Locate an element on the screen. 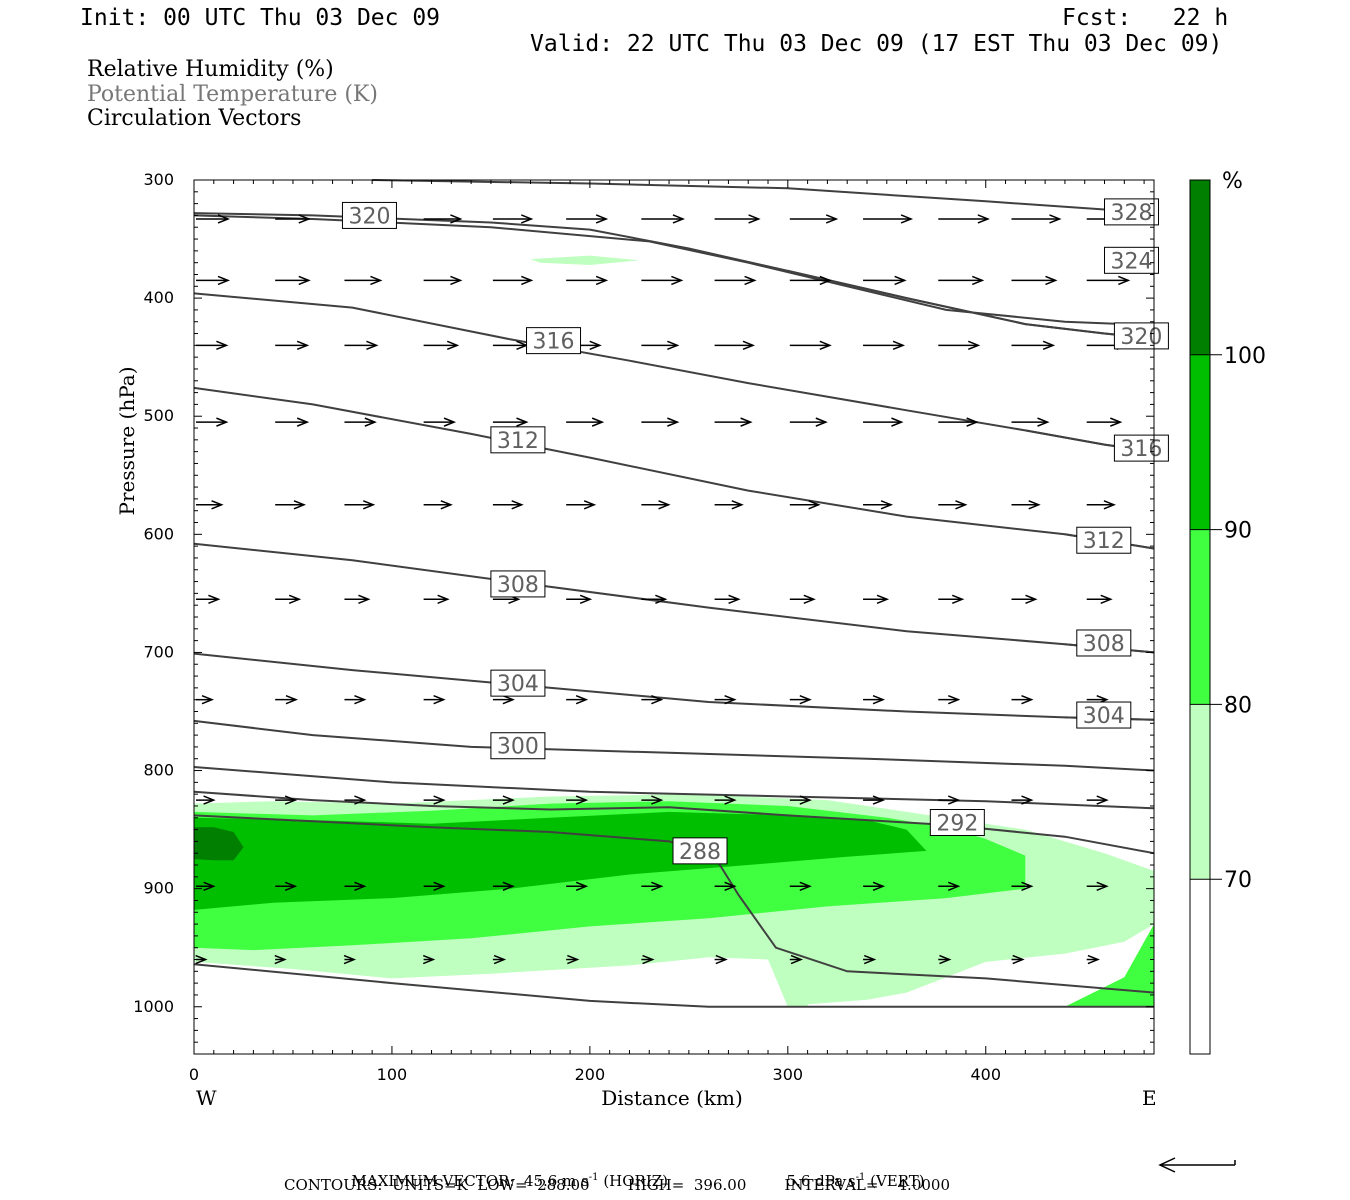  y-tick-label: 900 is located at coordinates (158, 888).